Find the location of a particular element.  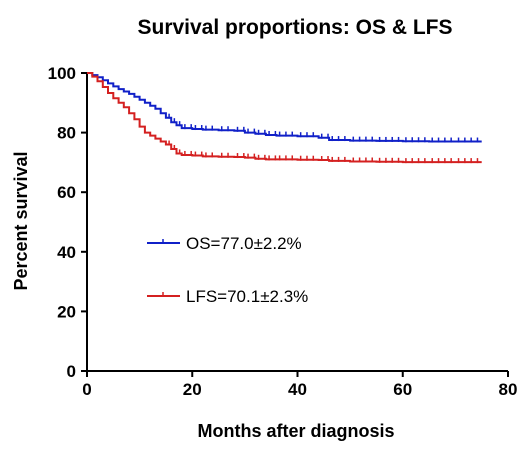

y-tick-label: 40 is located at coordinates (66, 252).